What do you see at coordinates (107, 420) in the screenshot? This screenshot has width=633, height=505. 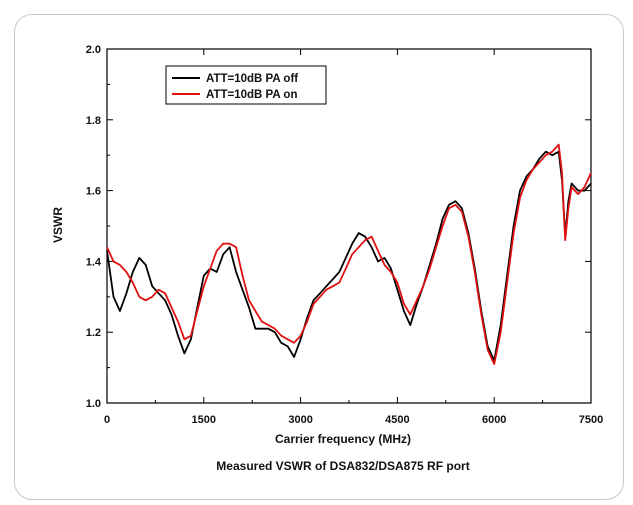 I see `x-tick-label: 0` at bounding box center [107, 420].